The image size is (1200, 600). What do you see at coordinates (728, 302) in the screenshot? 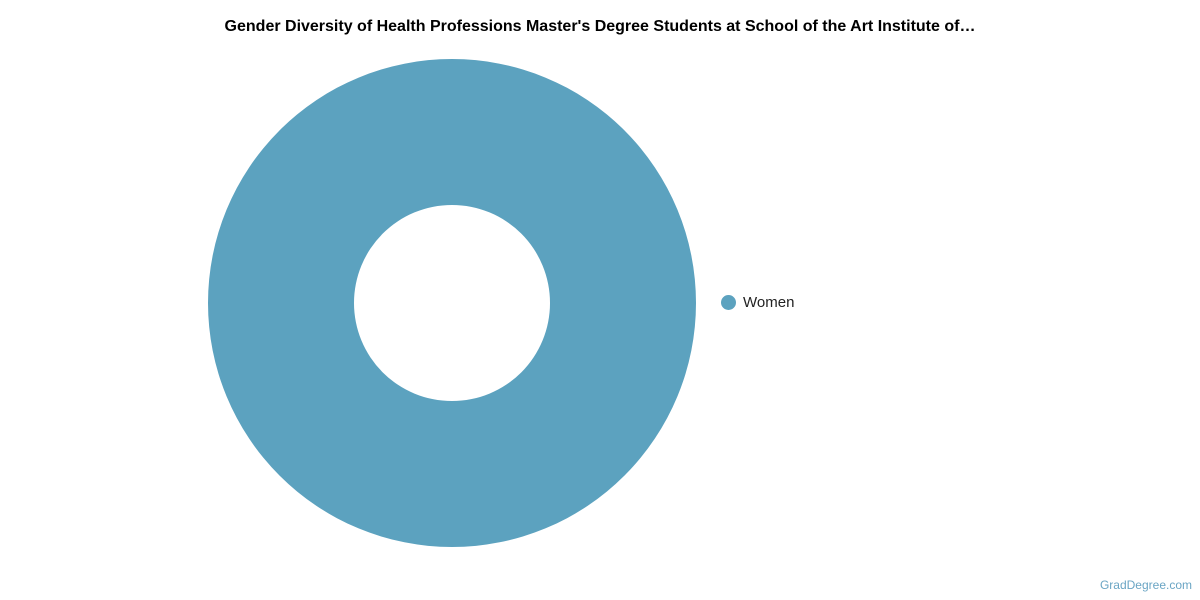
I see `legend-swatch` at bounding box center [728, 302].